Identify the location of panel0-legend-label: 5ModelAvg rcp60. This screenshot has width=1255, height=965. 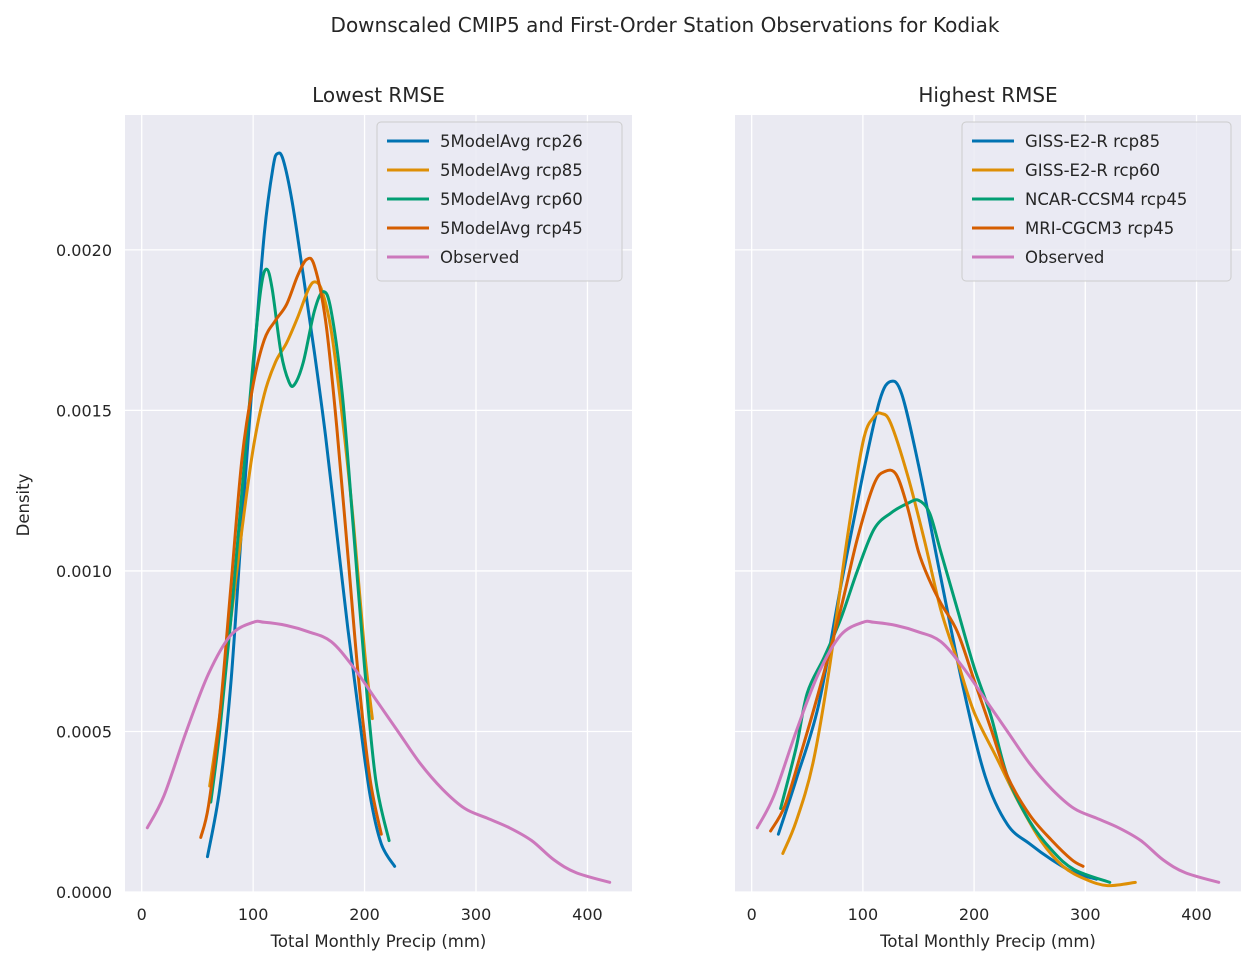
(511, 199).